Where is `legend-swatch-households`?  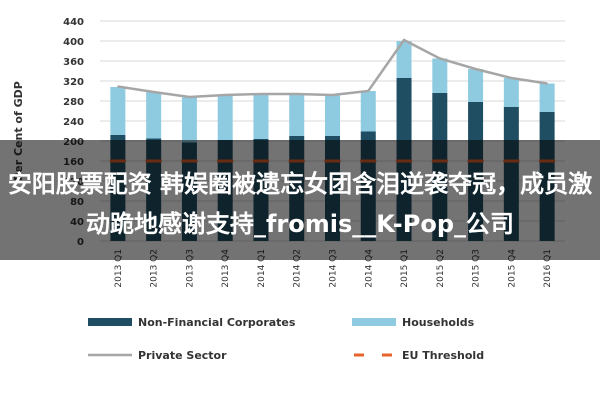
legend-swatch-households is located at coordinates (374, 322).